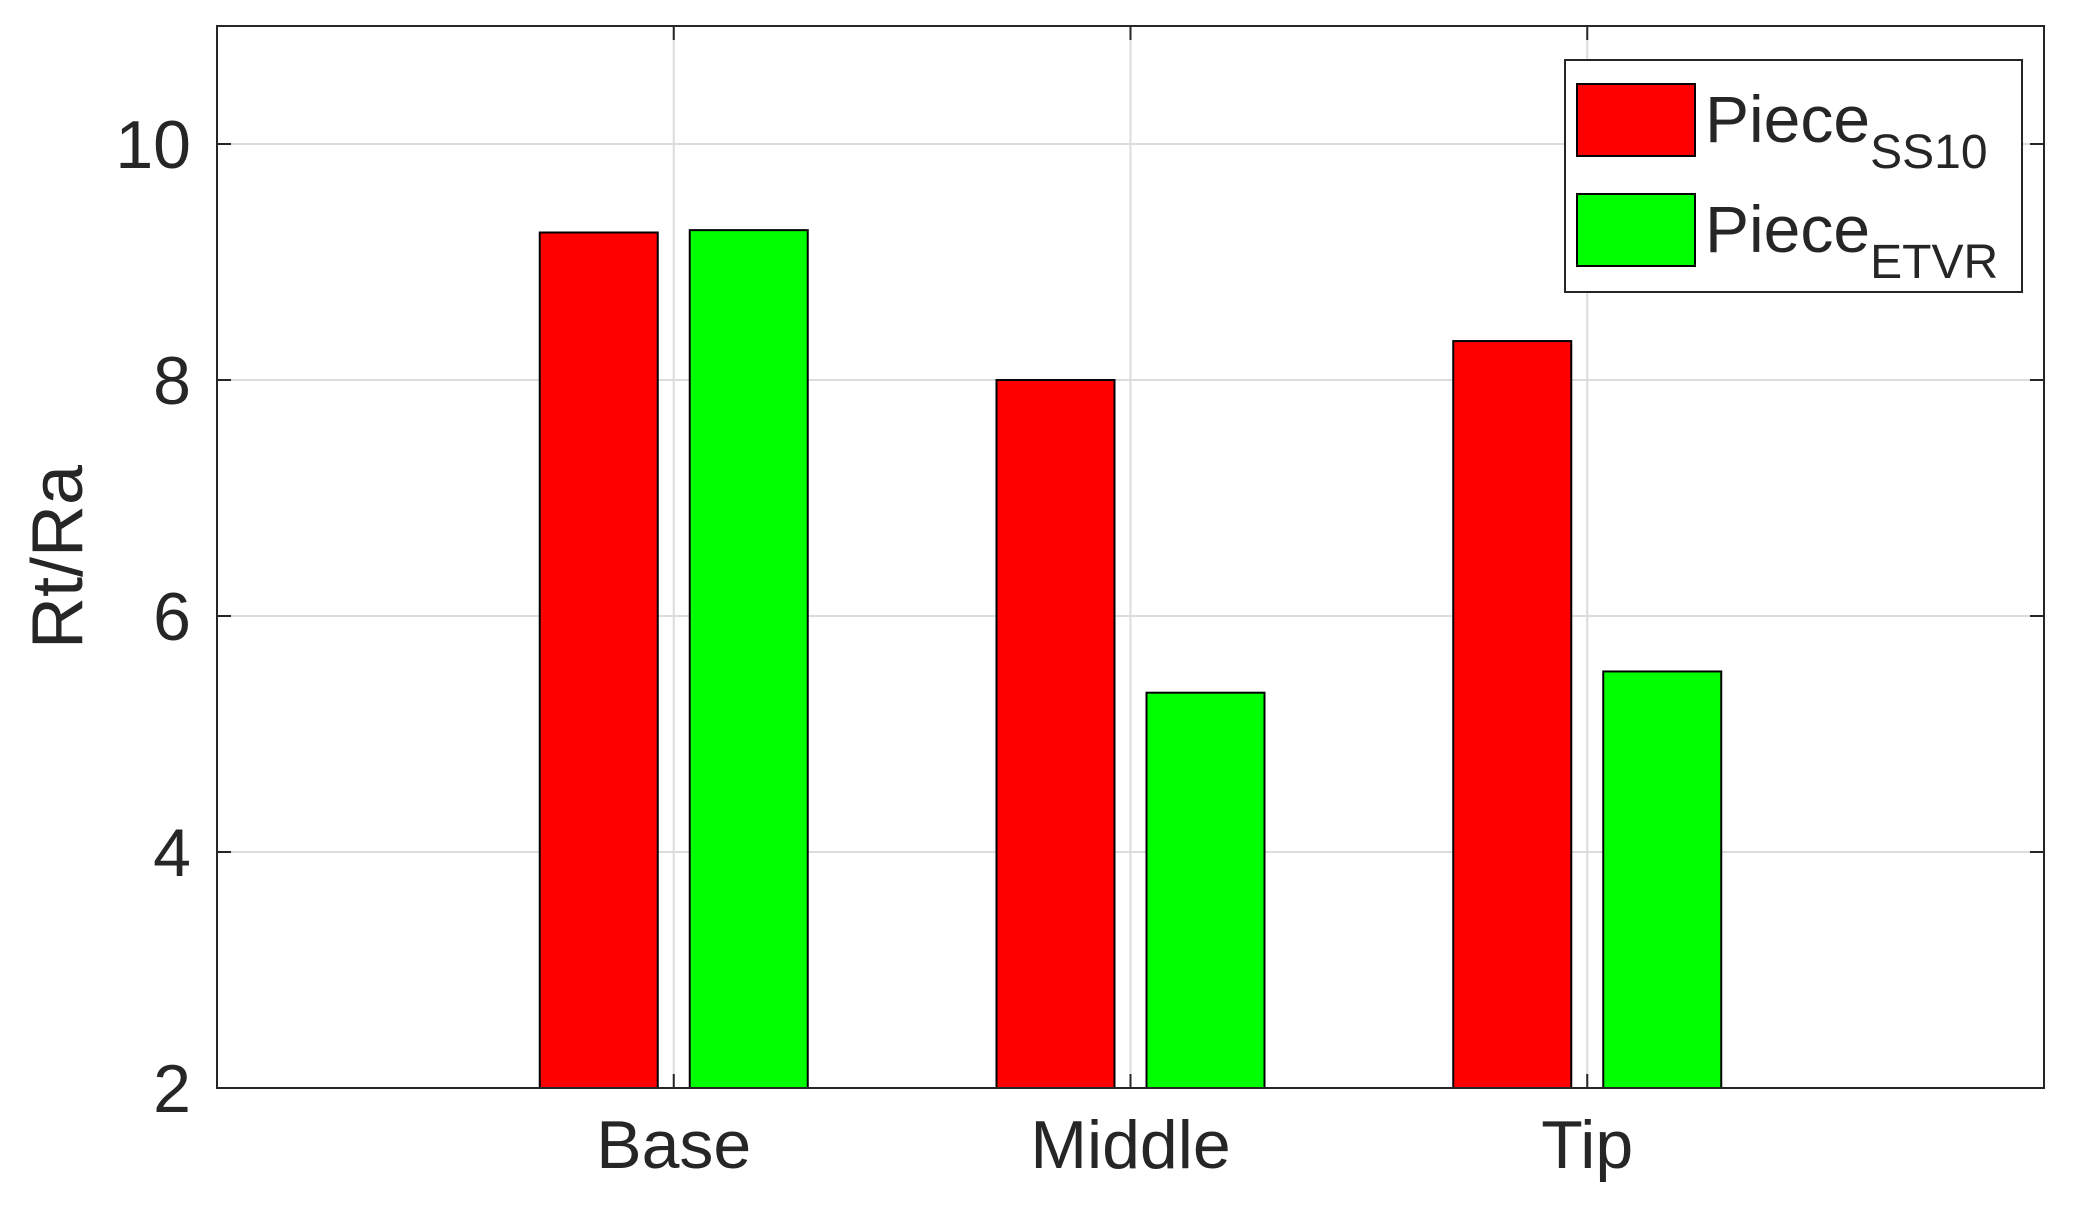  I want to click on y-tick-label: 8, so click(172, 381).